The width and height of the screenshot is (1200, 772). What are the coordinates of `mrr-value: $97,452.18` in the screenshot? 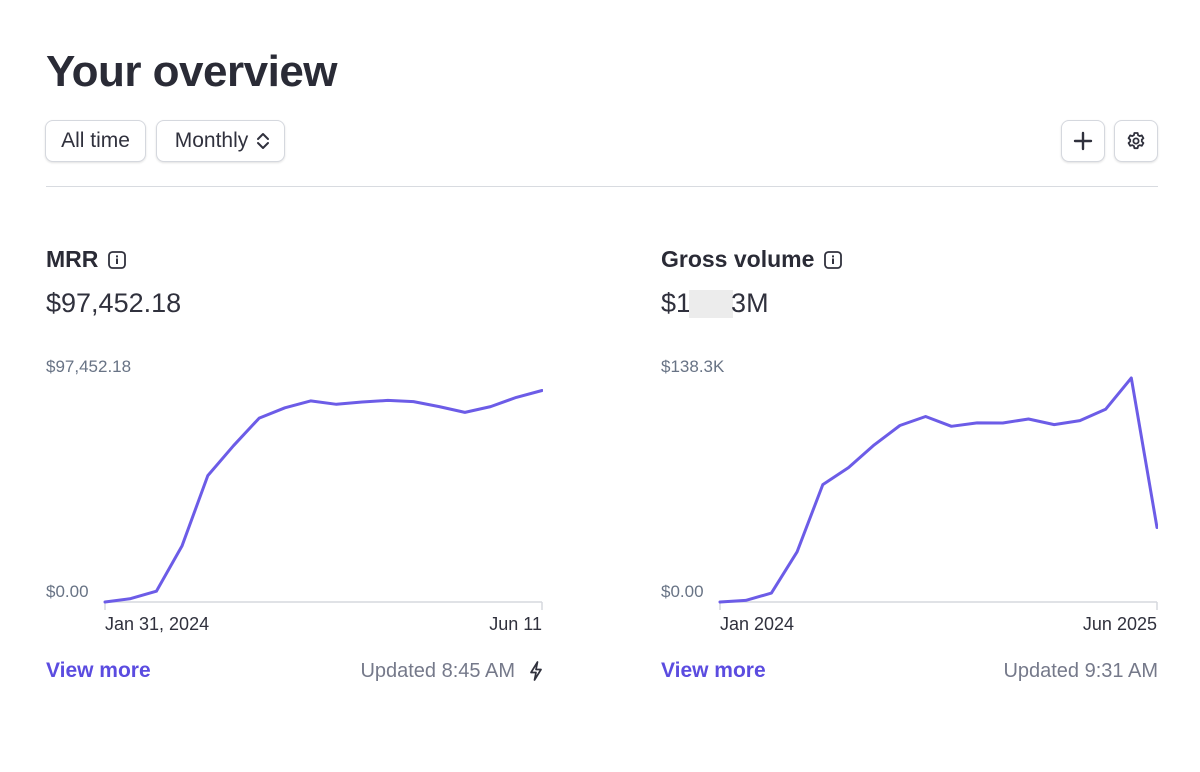 It's located at (114, 303).